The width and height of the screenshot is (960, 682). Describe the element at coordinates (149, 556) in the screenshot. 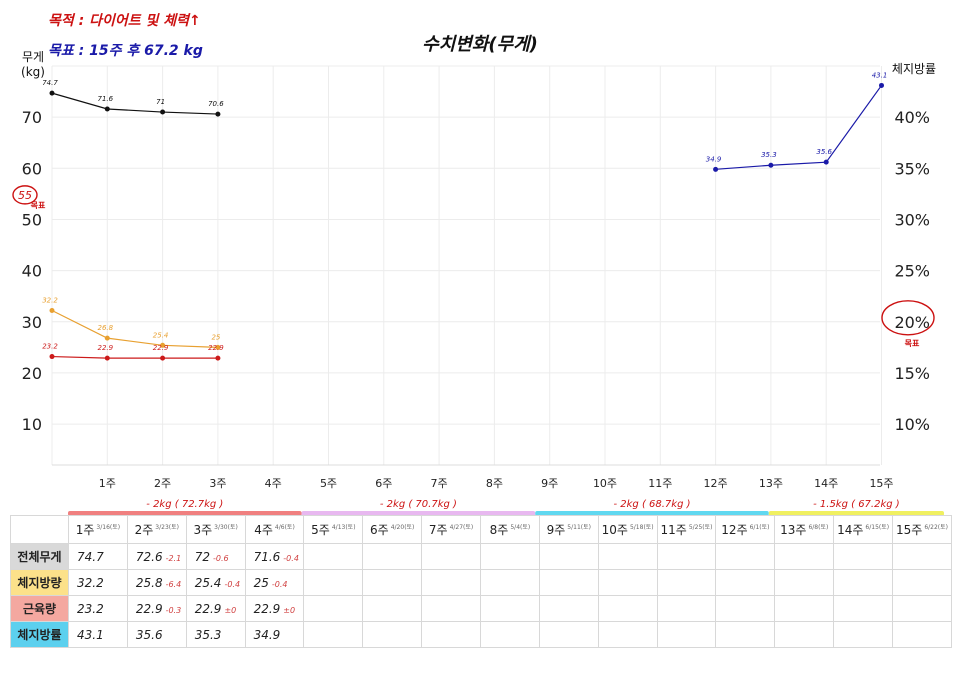

I see `cell-value: 72.6` at that location.